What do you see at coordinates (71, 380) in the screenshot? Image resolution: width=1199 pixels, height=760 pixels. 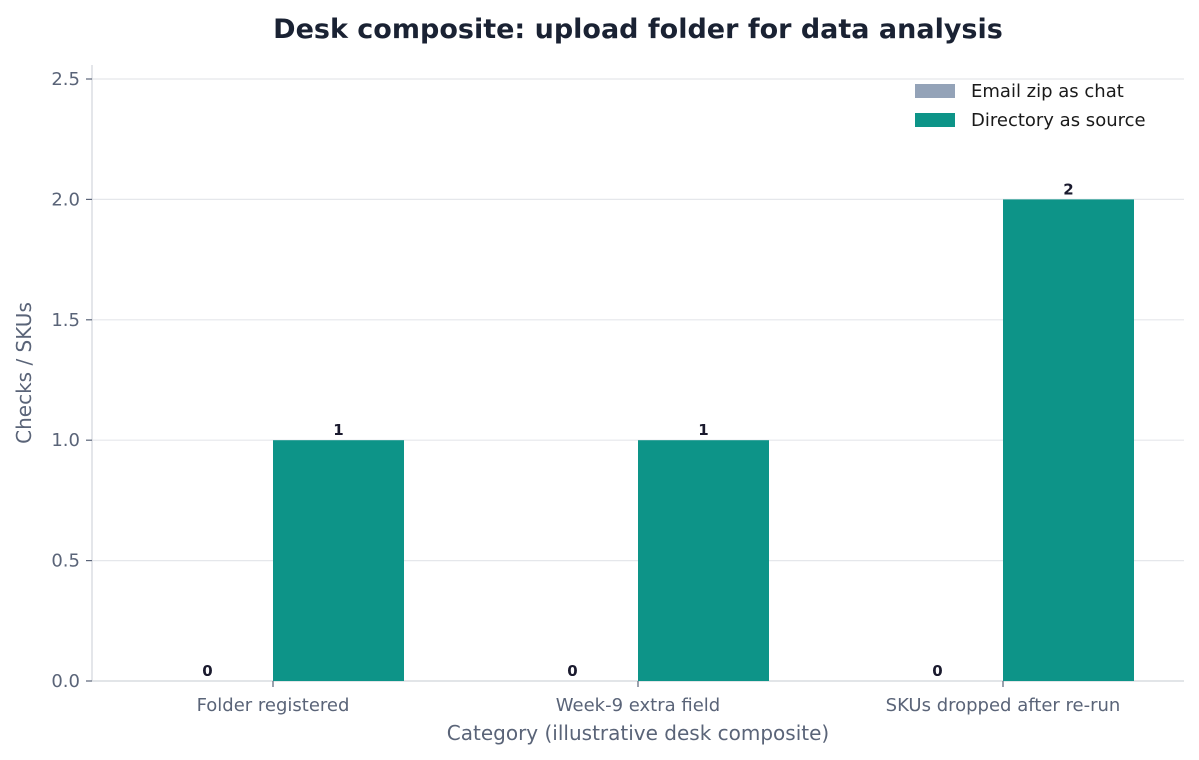 I see `y-axis-ticks: 0.0 0.5 1.0 1.5 2.0 2.5` at bounding box center [71, 380].